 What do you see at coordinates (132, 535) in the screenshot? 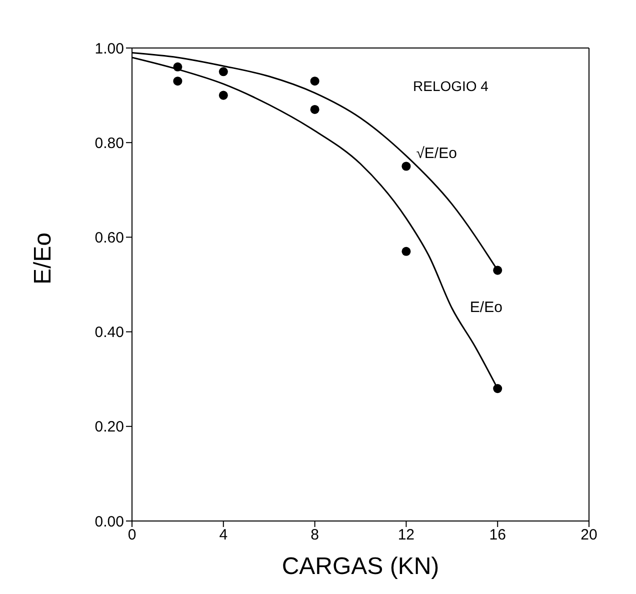
I see `x-tick-label: 0` at bounding box center [132, 535].